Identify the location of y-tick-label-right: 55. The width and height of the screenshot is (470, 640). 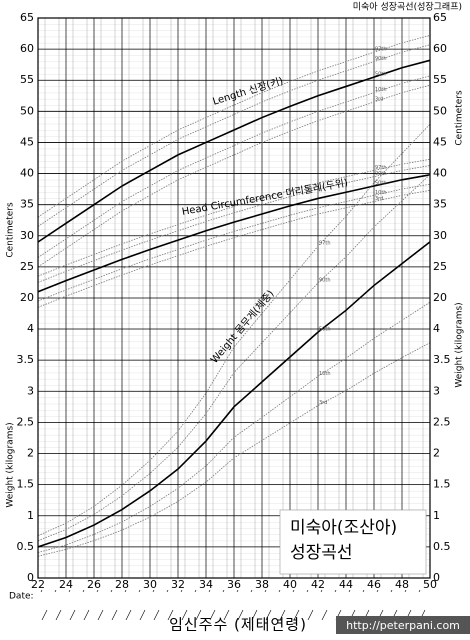
(440, 79).